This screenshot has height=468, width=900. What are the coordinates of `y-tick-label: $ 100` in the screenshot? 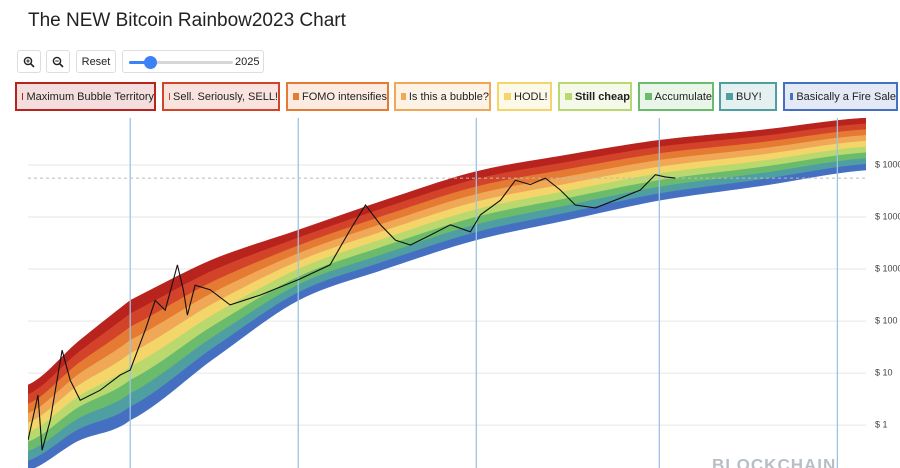 It's located at (886, 320).